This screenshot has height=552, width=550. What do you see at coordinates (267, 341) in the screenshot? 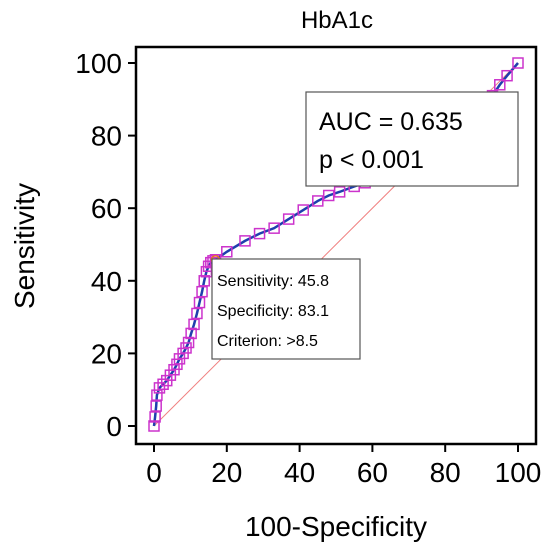
I see `criterion-threshold: Criterion: >8.5` at bounding box center [267, 341].